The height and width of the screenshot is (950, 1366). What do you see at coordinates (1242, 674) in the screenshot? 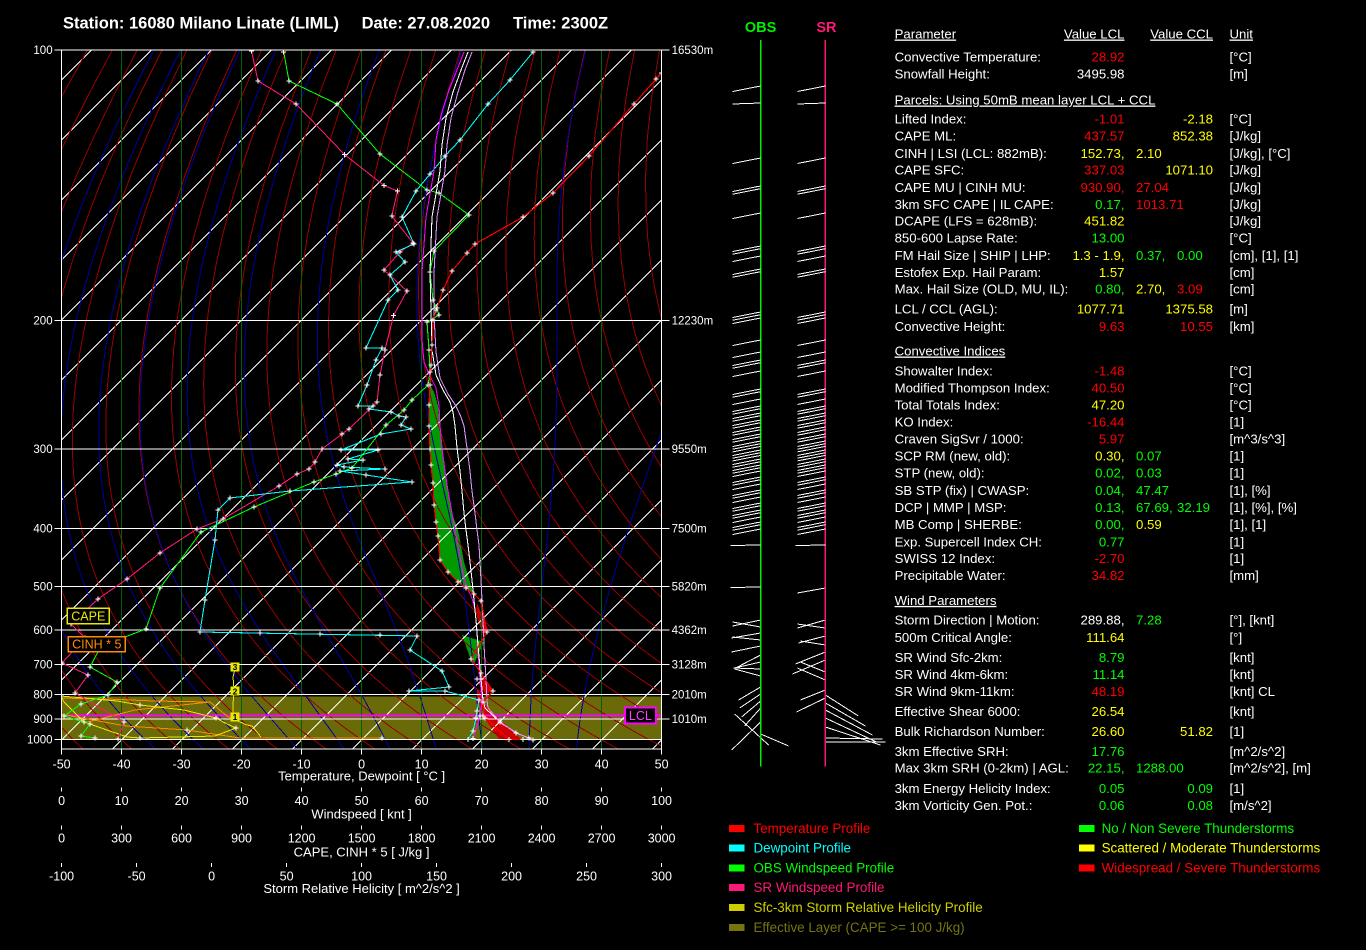
I see `svg-text: [knt]` at bounding box center [1242, 674].